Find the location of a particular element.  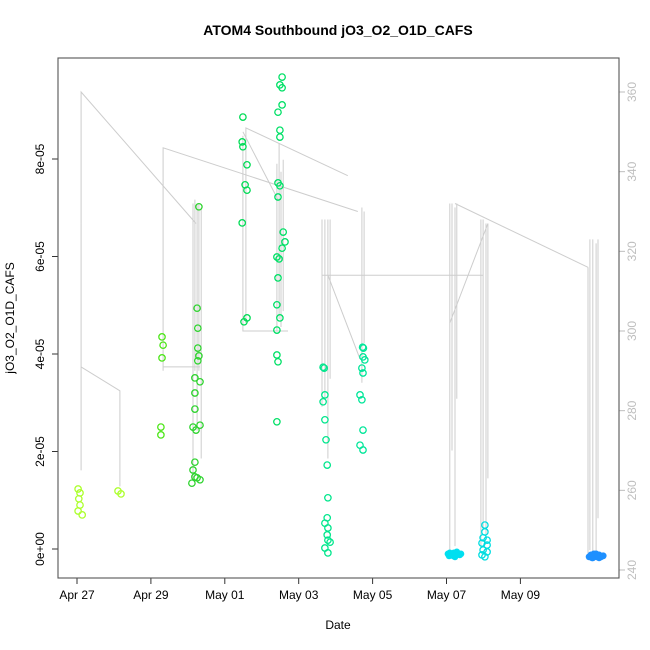

y-left-tick-label: 2e-05 is located at coordinates (40, 451).